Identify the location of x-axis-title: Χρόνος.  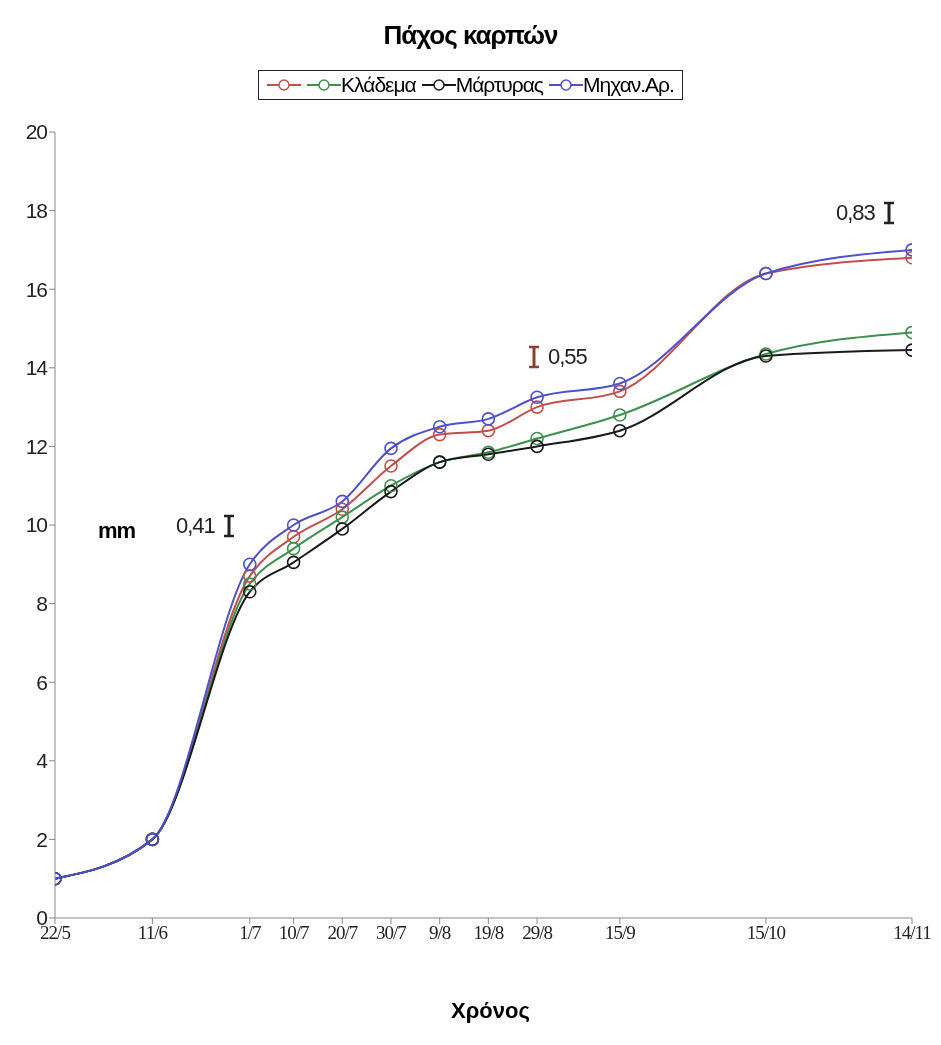
(490, 1011).